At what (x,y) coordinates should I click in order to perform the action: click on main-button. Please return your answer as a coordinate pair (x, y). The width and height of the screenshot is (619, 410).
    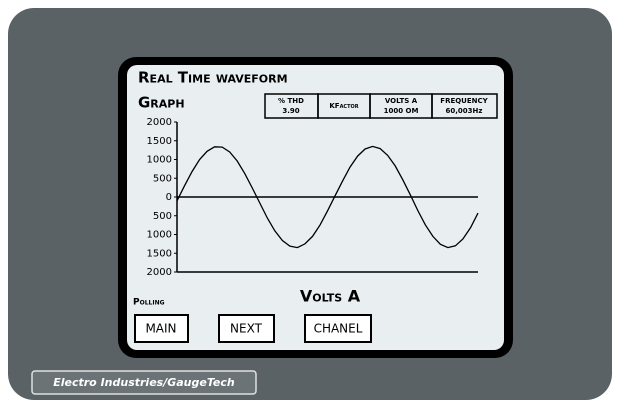
    Looking at the image, I should click on (161, 328).